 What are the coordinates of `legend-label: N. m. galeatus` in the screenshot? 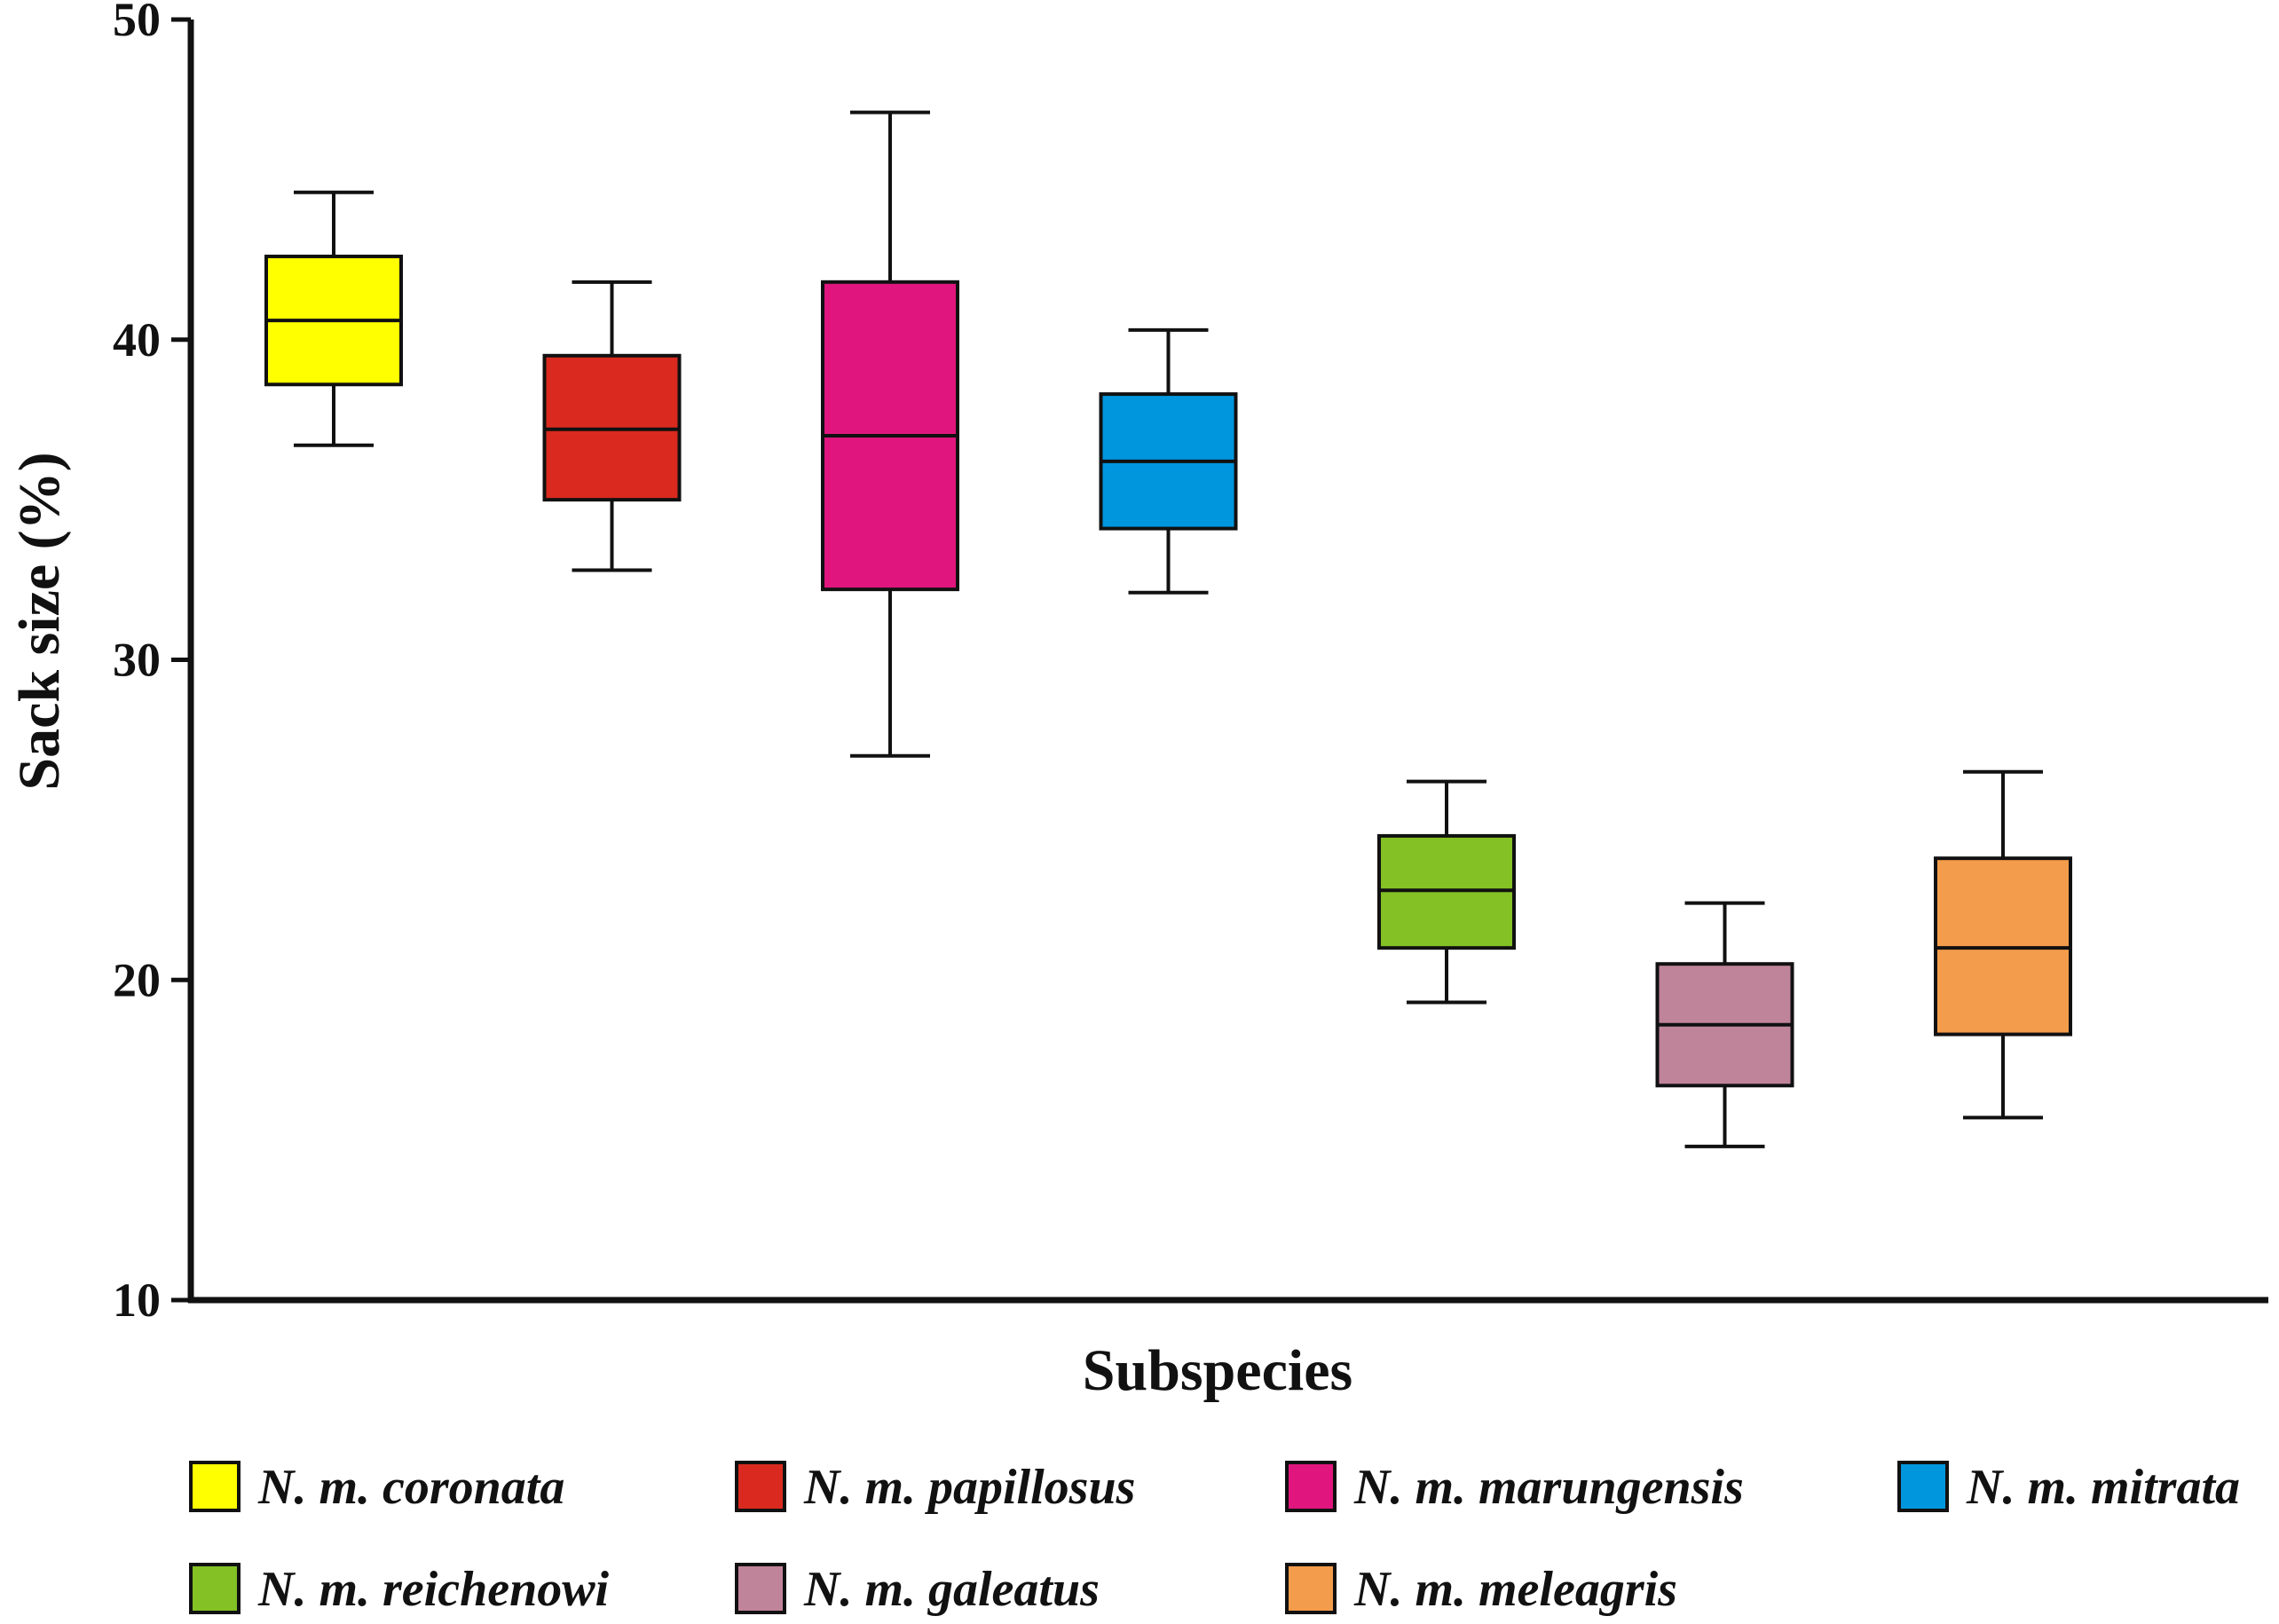 It's located at (951, 1590).